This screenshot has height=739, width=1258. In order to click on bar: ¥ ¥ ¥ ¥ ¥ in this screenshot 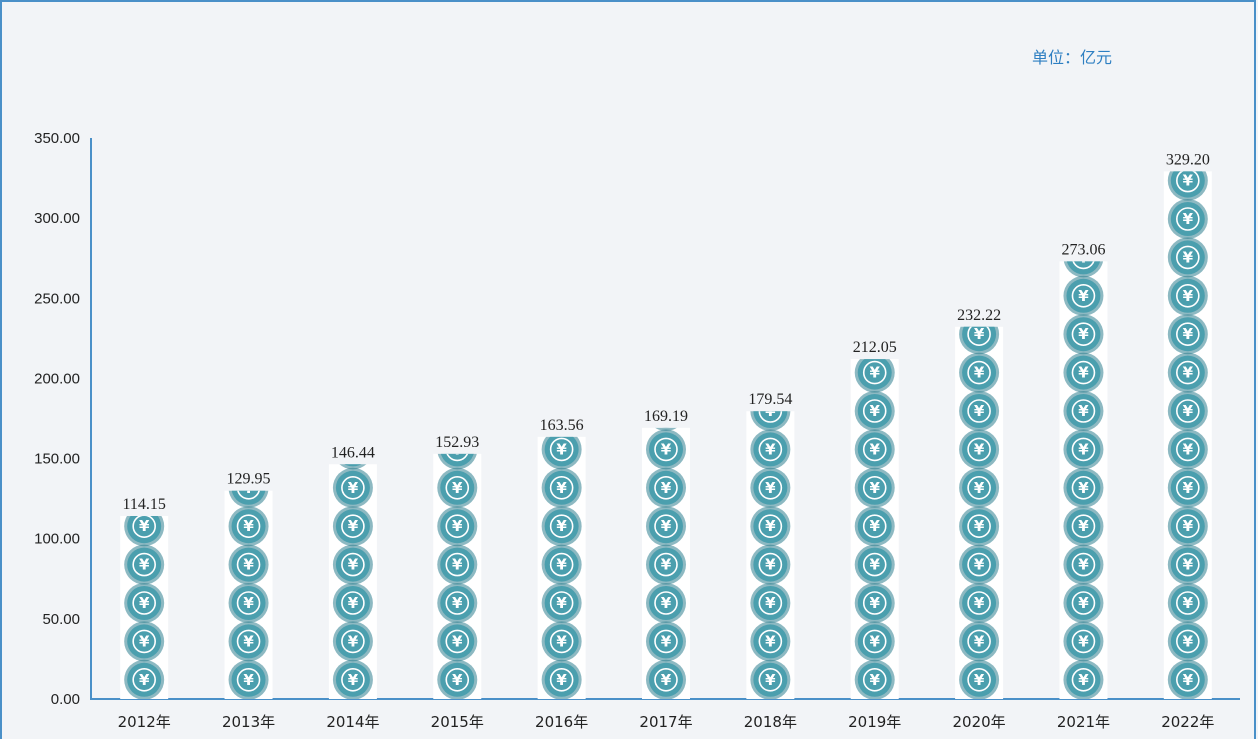, I will do `click(144, 608)`.